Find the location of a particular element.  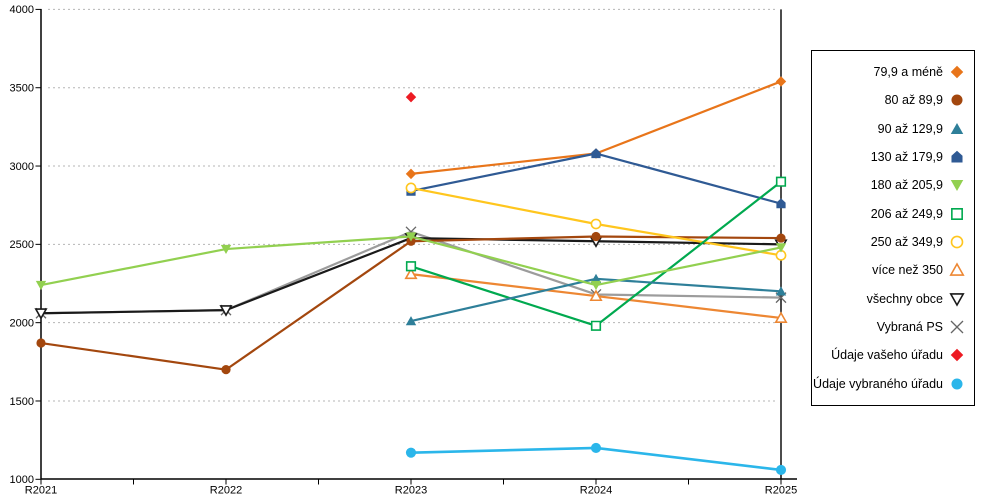

legend-label: Údaje vašeho úřadu is located at coordinates (887, 355).